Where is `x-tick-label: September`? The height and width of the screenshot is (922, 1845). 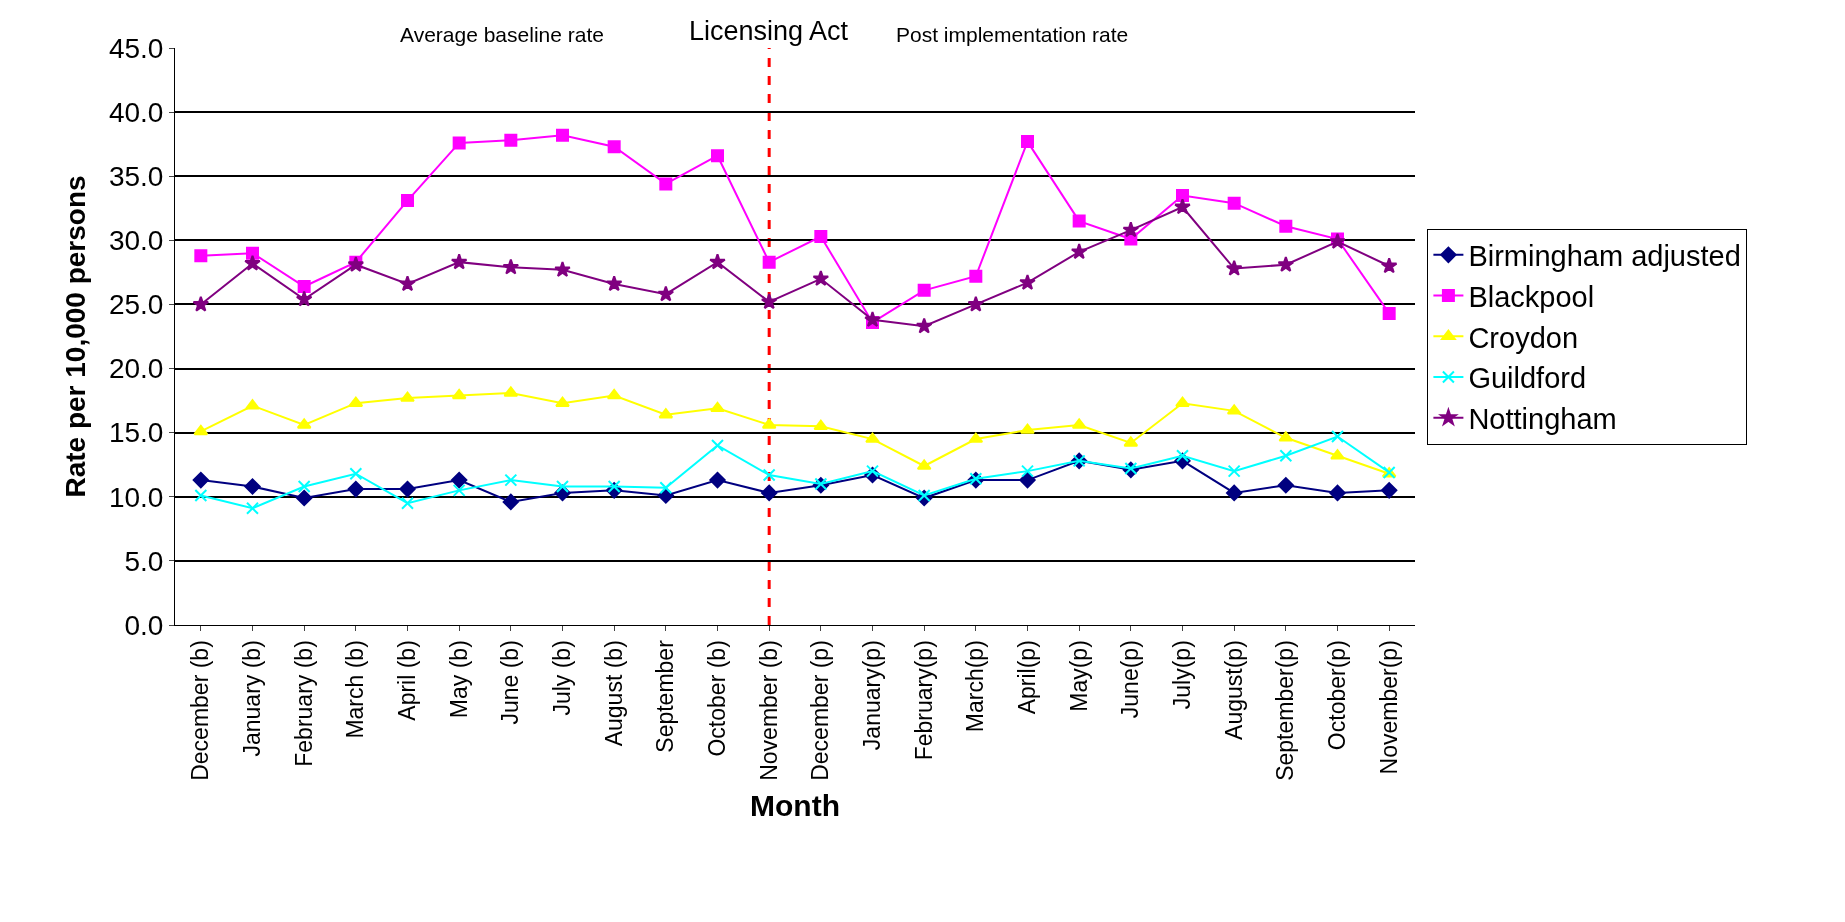 x-tick-label: September is located at coordinates (665, 696).